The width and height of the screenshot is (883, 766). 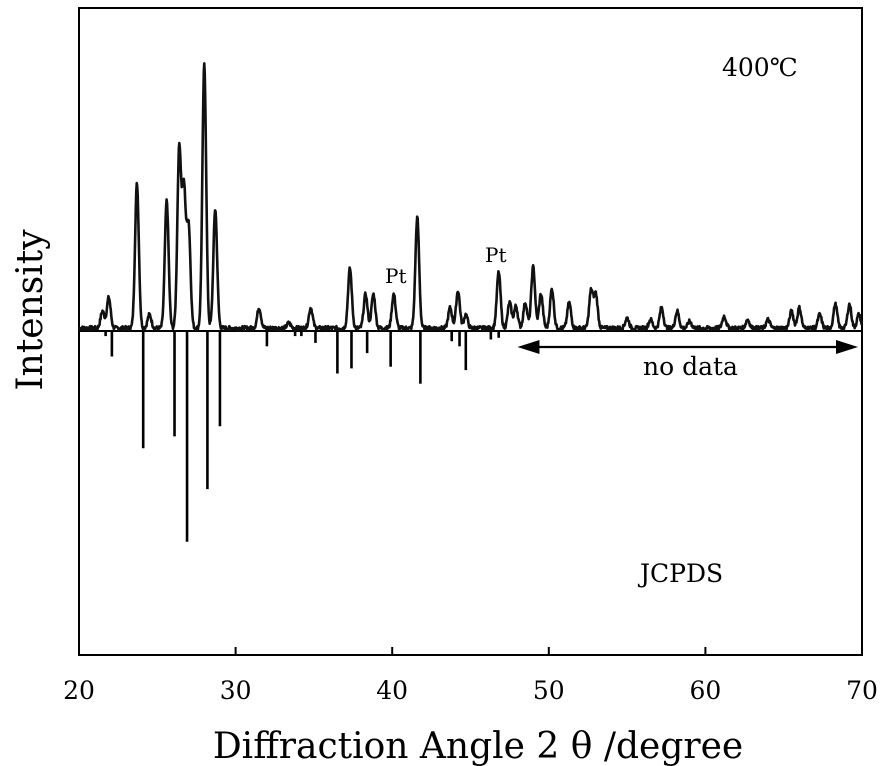 What do you see at coordinates (79, 690) in the screenshot?
I see `x-tick-label: 20` at bounding box center [79, 690].